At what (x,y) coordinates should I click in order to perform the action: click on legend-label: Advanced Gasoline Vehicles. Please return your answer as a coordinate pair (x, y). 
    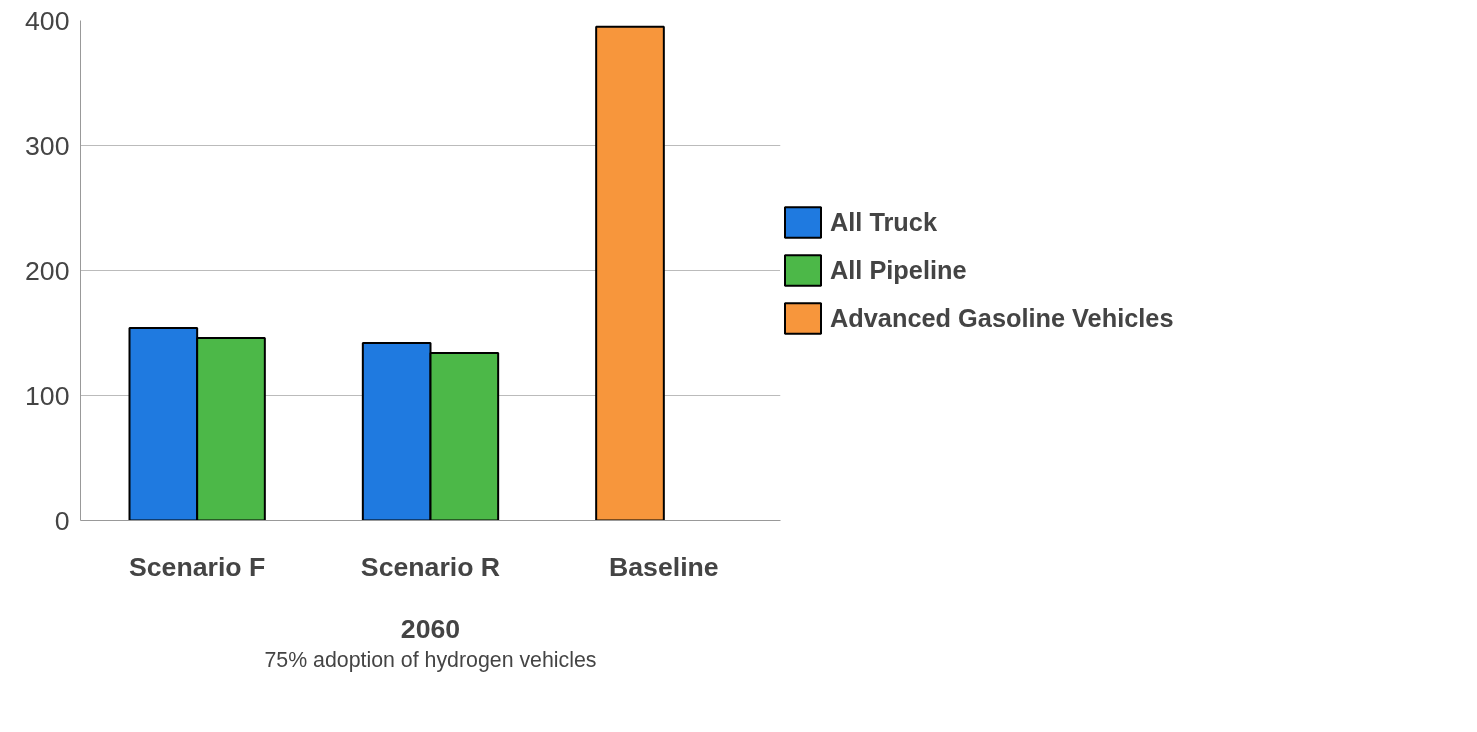
    Looking at the image, I should click on (1002, 318).